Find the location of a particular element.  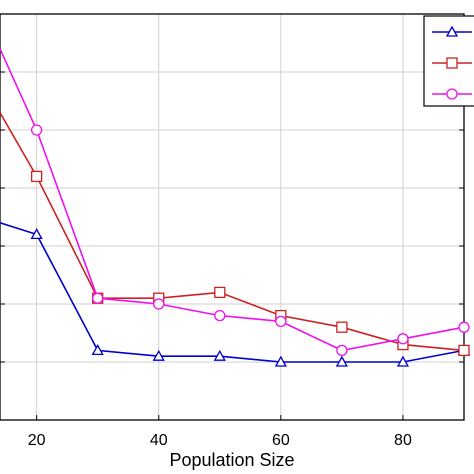

x-tick-label: 20 is located at coordinates (37, 440).